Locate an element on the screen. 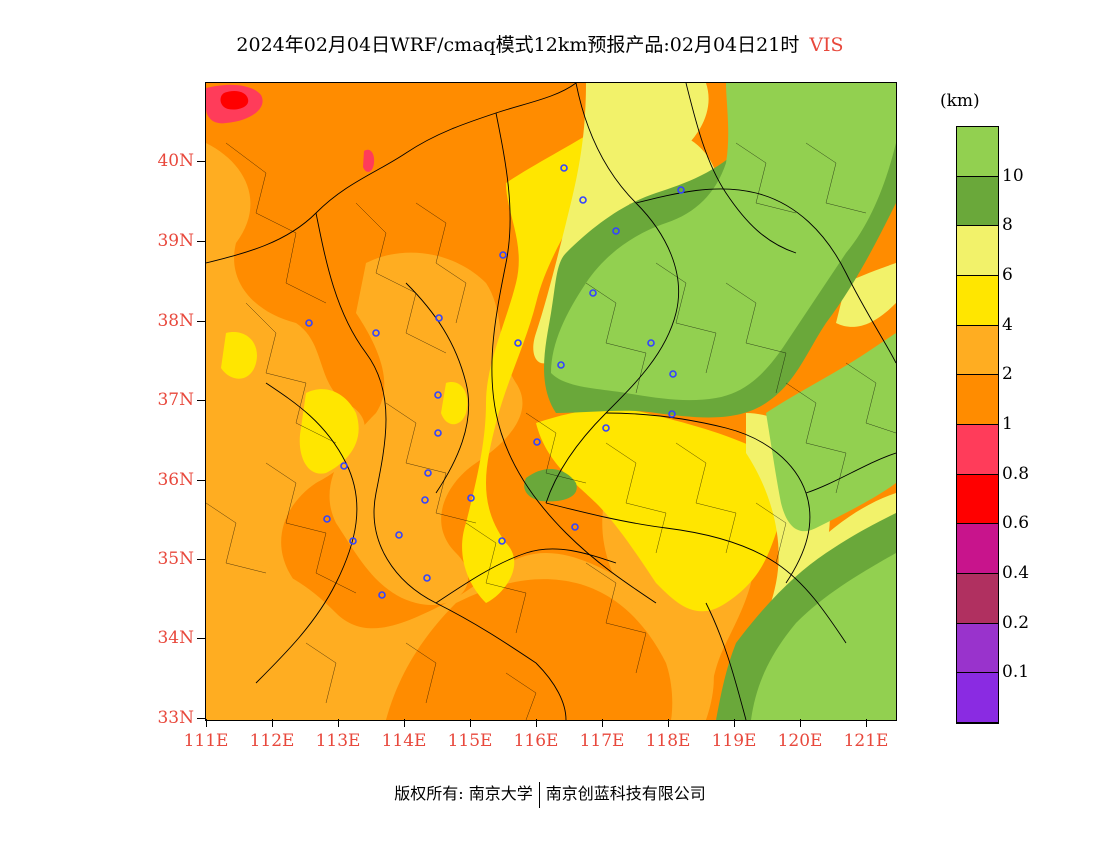 The height and width of the screenshot is (850, 1100). lat-label-38n: 38N is located at coordinates (175, 321).